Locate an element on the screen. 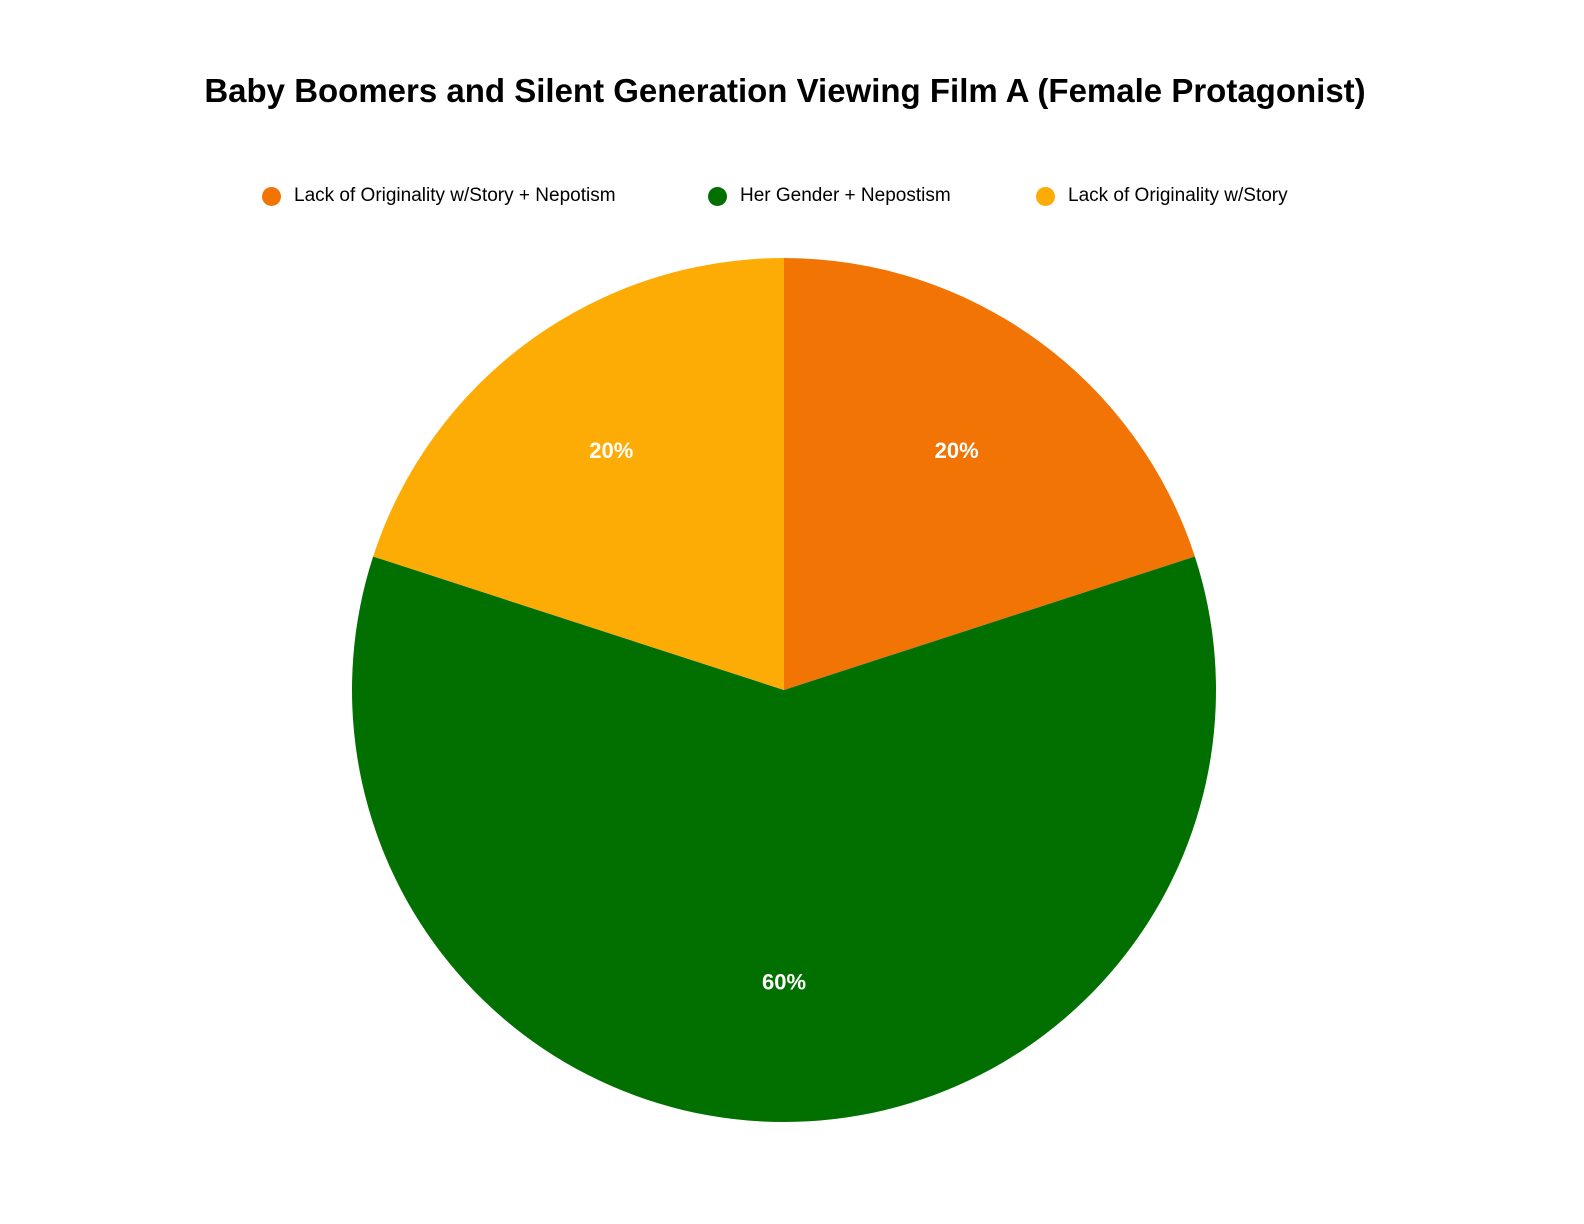  legend-label-1: Her Gender + Nepostism is located at coordinates (845, 195).